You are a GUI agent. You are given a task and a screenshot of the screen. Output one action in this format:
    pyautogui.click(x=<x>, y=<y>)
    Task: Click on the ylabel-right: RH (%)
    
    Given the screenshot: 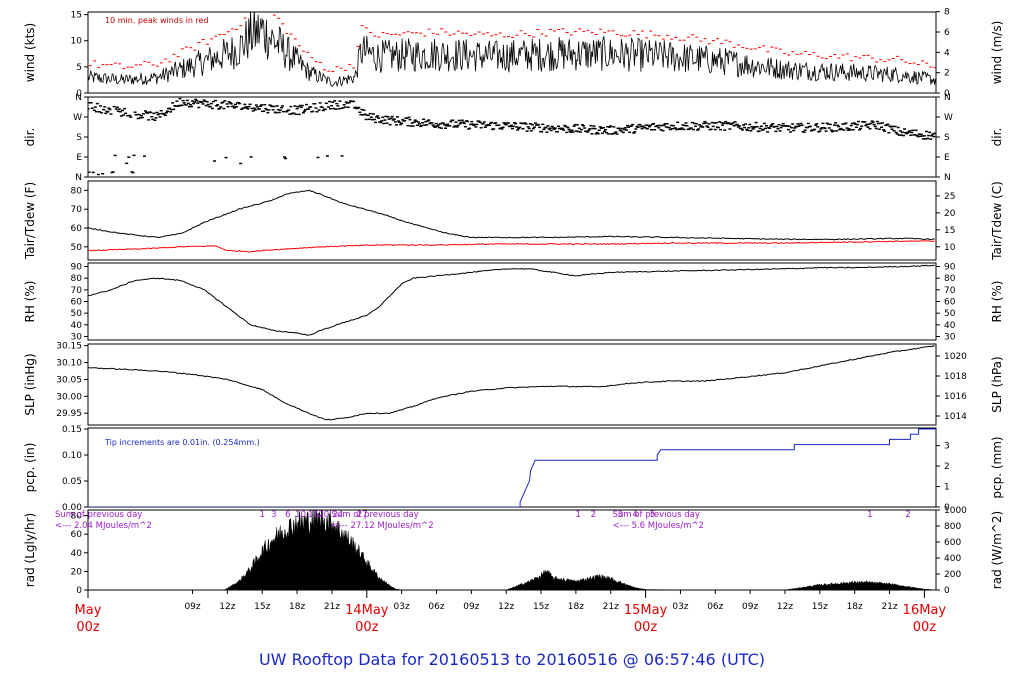 What is the action you would take?
    pyautogui.click(x=997, y=302)
    